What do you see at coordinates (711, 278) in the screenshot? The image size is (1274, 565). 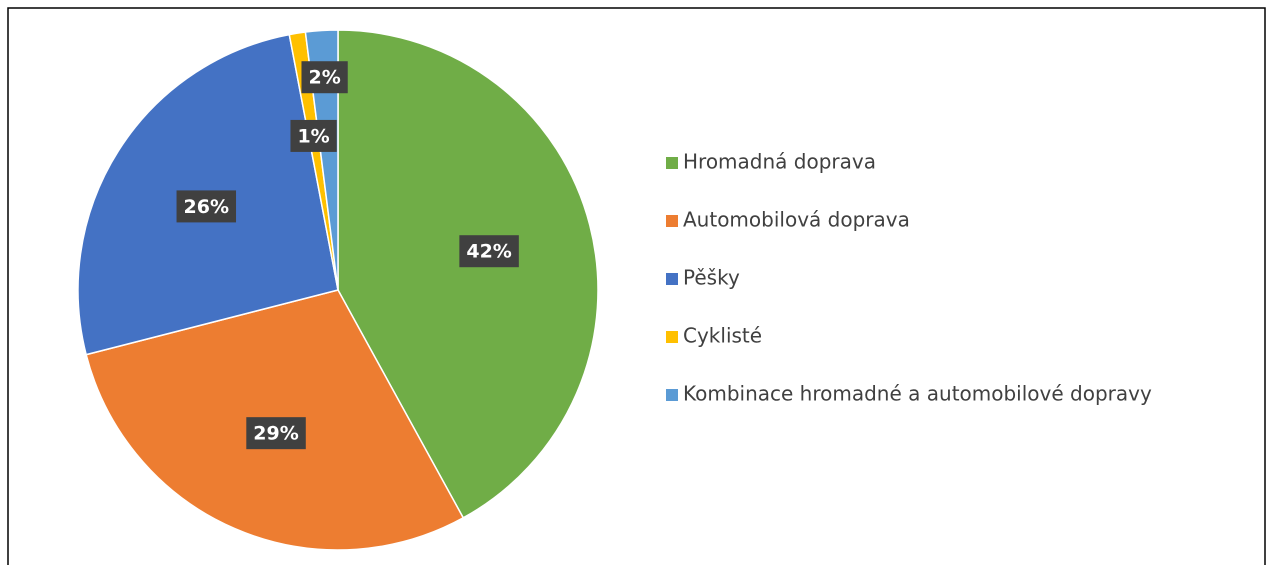 I see `legend-label: Pěšky` at bounding box center [711, 278].